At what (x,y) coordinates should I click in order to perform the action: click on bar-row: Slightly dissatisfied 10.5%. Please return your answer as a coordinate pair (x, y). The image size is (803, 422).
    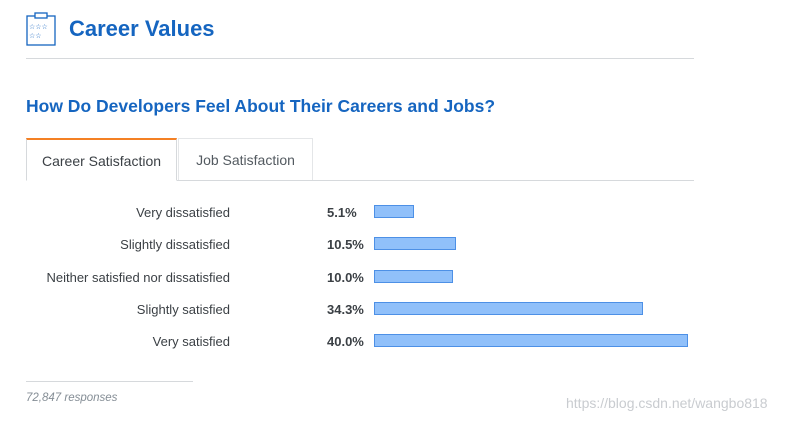
    Looking at the image, I should click on (360, 244).